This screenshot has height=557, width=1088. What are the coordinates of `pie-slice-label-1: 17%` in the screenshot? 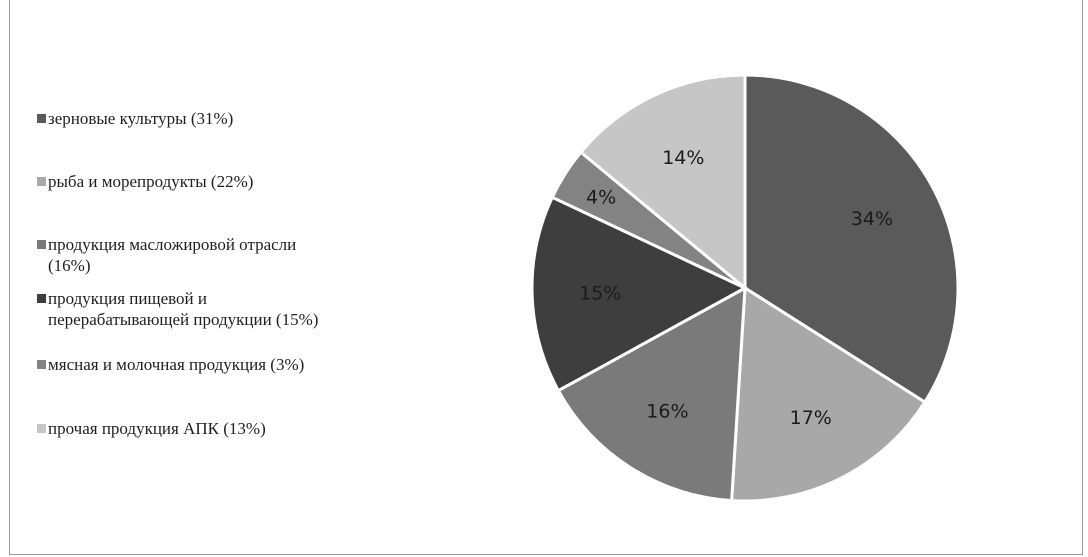 It's located at (811, 418).